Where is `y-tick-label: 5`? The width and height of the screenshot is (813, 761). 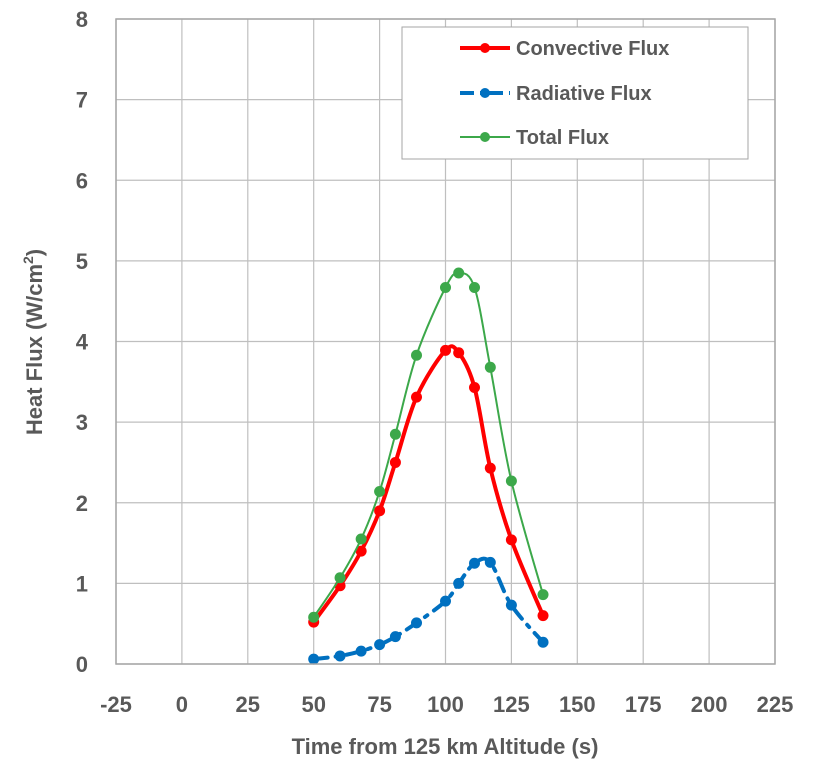
y-tick-label: 5 is located at coordinates (82, 261).